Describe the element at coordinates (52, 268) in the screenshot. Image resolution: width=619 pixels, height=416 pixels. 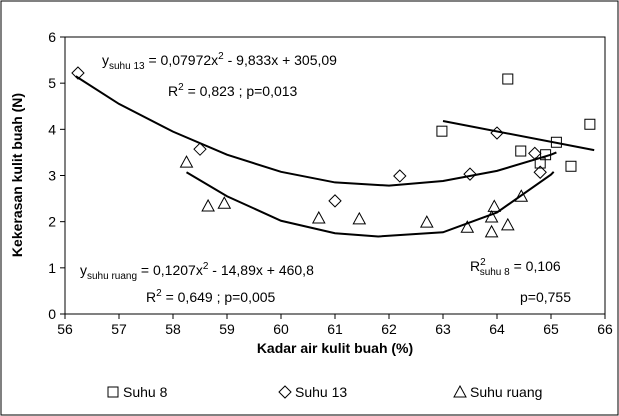
I see `y-tick-label: 1` at that location.